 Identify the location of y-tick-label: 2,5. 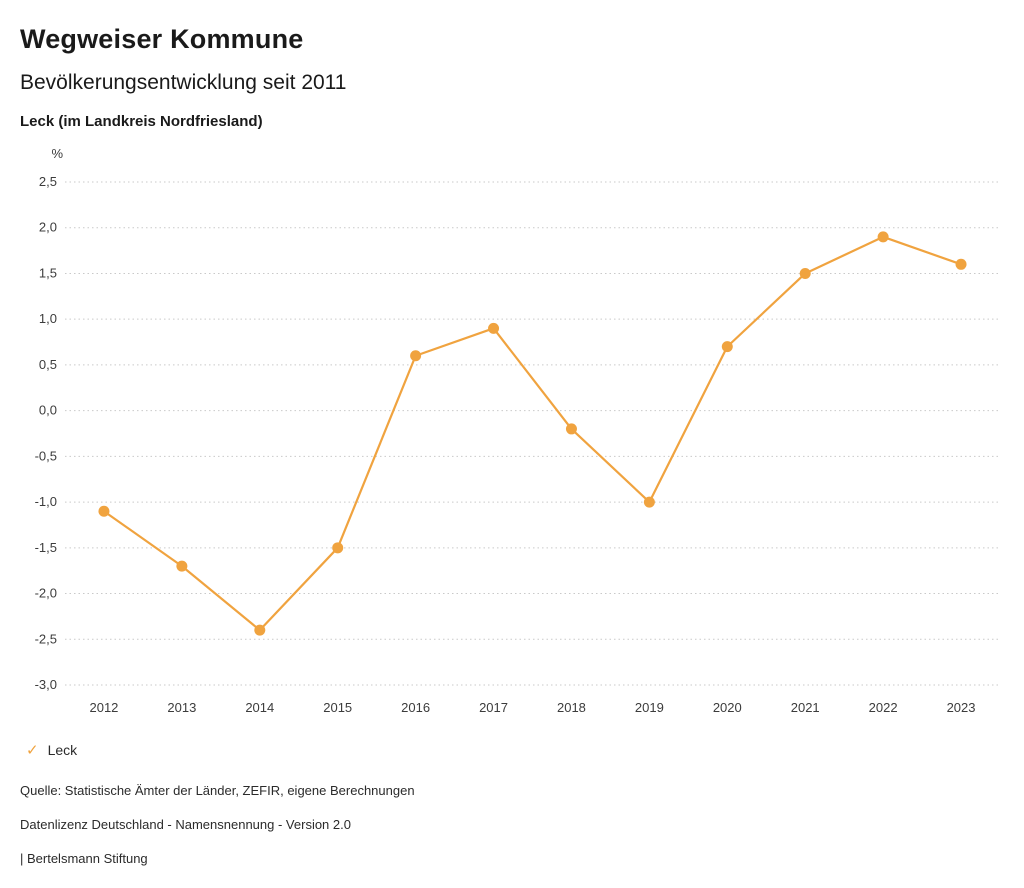
(48, 181).